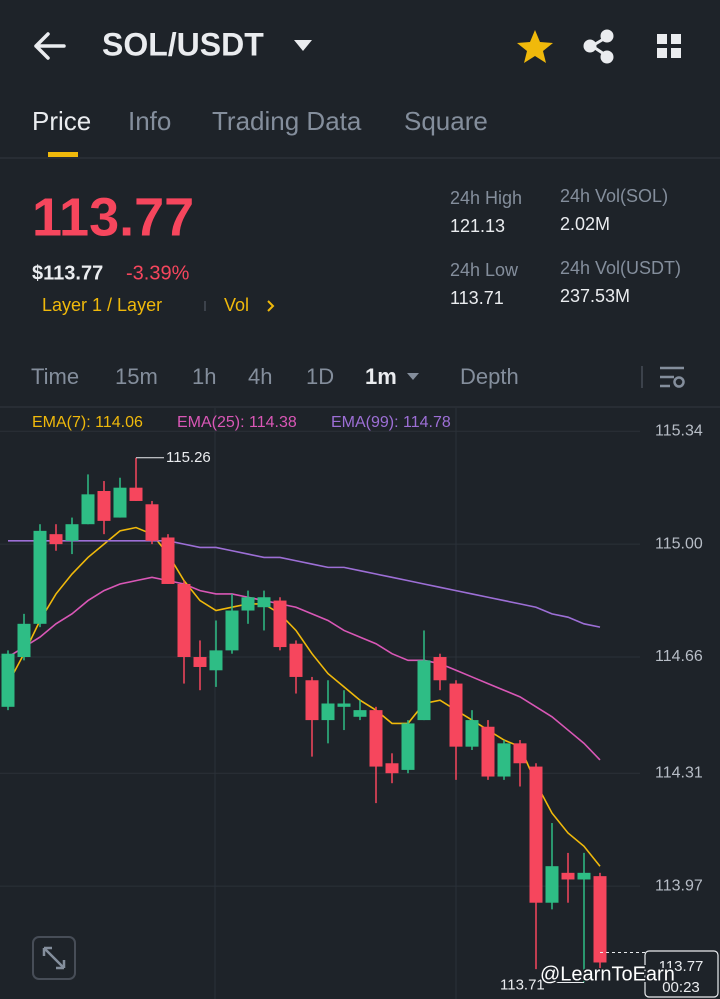 This screenshot has width=720, height=999. What do you see at coordinates (614, 196) in the screenshot?
I see `stat-label: 24h Vol(SOL)` at bounding box center [614, 196].